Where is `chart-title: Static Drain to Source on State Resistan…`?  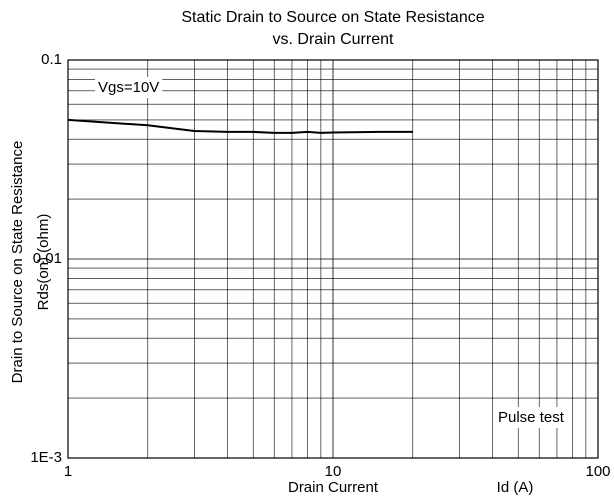
chart-title: Static Drain to Source on State Resistan… is located at coordinates (332, 17).